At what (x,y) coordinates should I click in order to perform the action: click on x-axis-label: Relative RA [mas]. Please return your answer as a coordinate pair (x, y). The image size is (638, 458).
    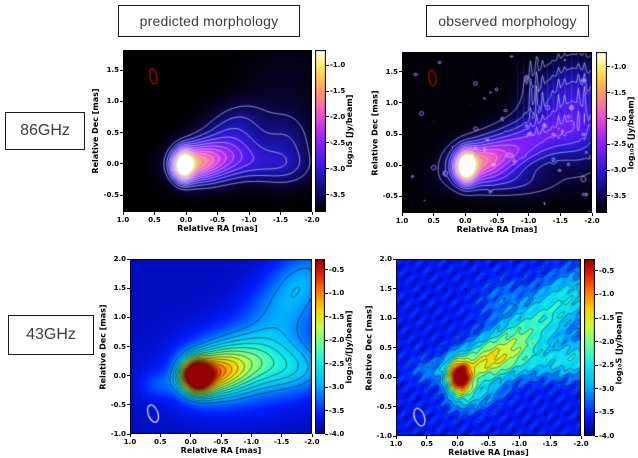
    Looking at the image, I should click on (488, 452).